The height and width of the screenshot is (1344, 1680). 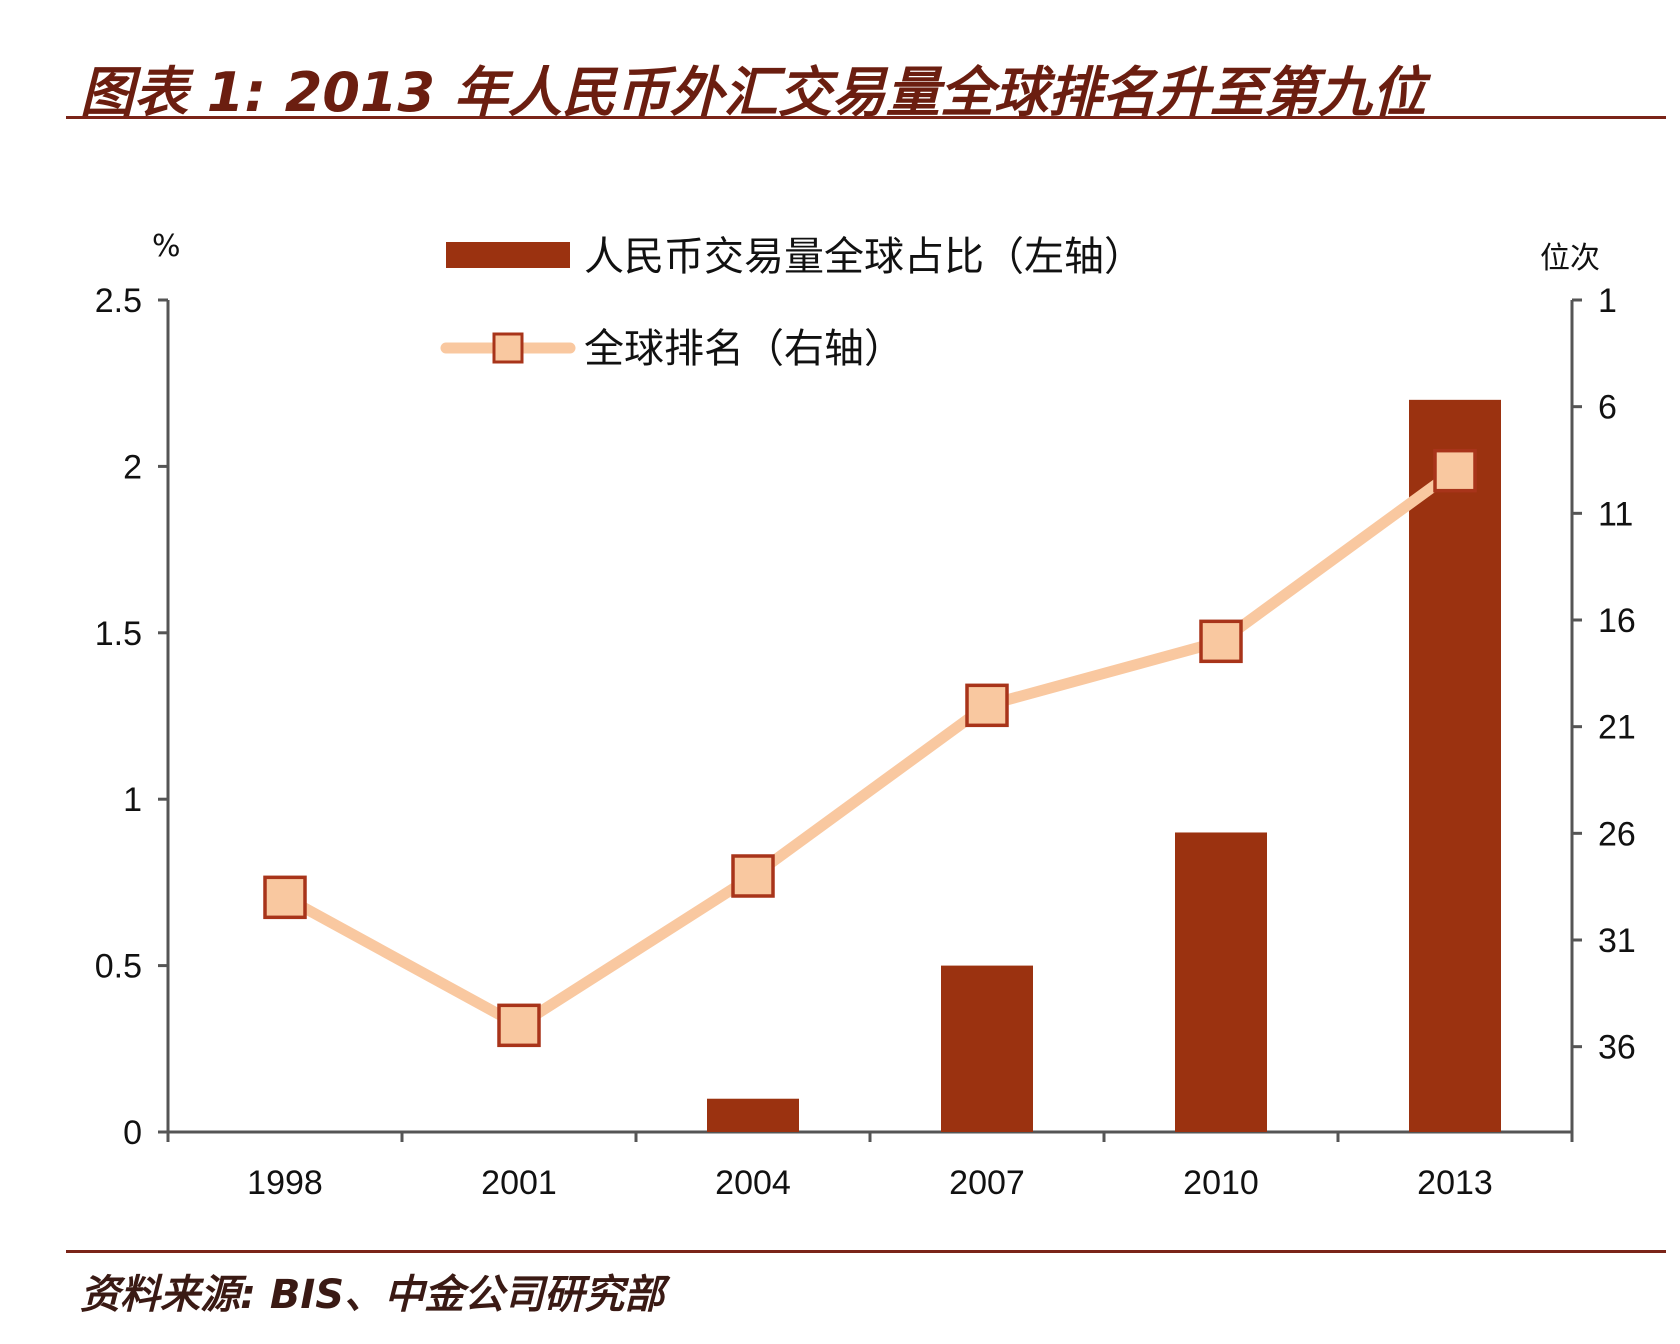 What do you see at coordinates (1617, 728) in the screenshot?
I see `right-tick-label: 21` at bounding box center [1617, 728].